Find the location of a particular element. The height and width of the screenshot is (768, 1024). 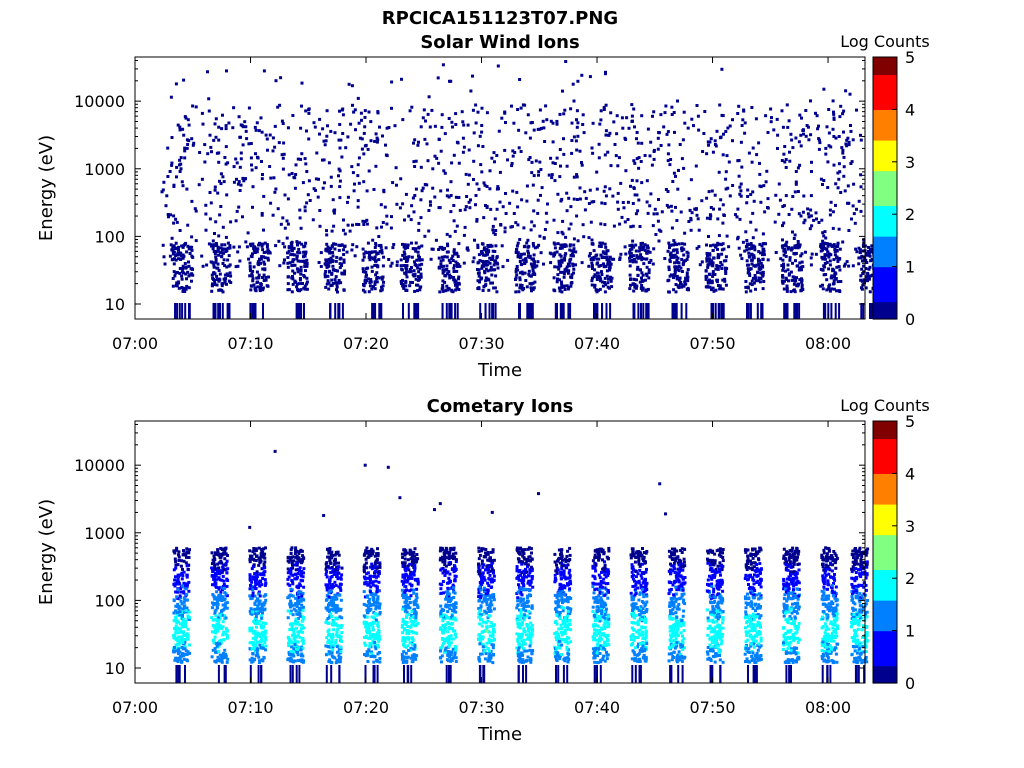

colorbar-segment is located at coordinates (885, 164).